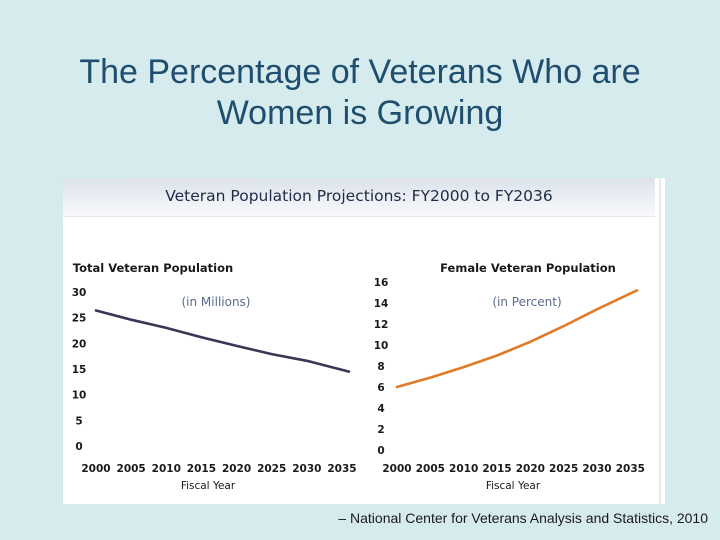  What do you see at coordinates (381, 325) in the screenshot?
I see `chart-2-ytick-label: 12` at bounding box center [381, 325].